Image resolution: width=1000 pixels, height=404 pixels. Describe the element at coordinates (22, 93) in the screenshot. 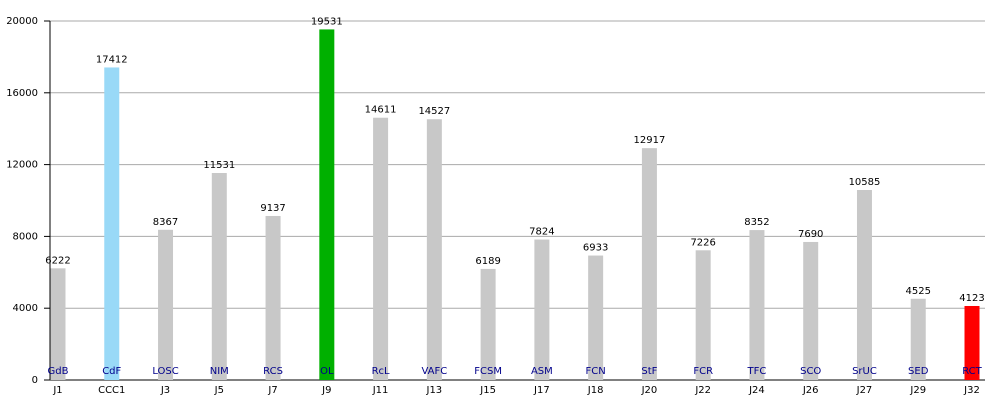

I see `y-tick-label: 16000` at that location.